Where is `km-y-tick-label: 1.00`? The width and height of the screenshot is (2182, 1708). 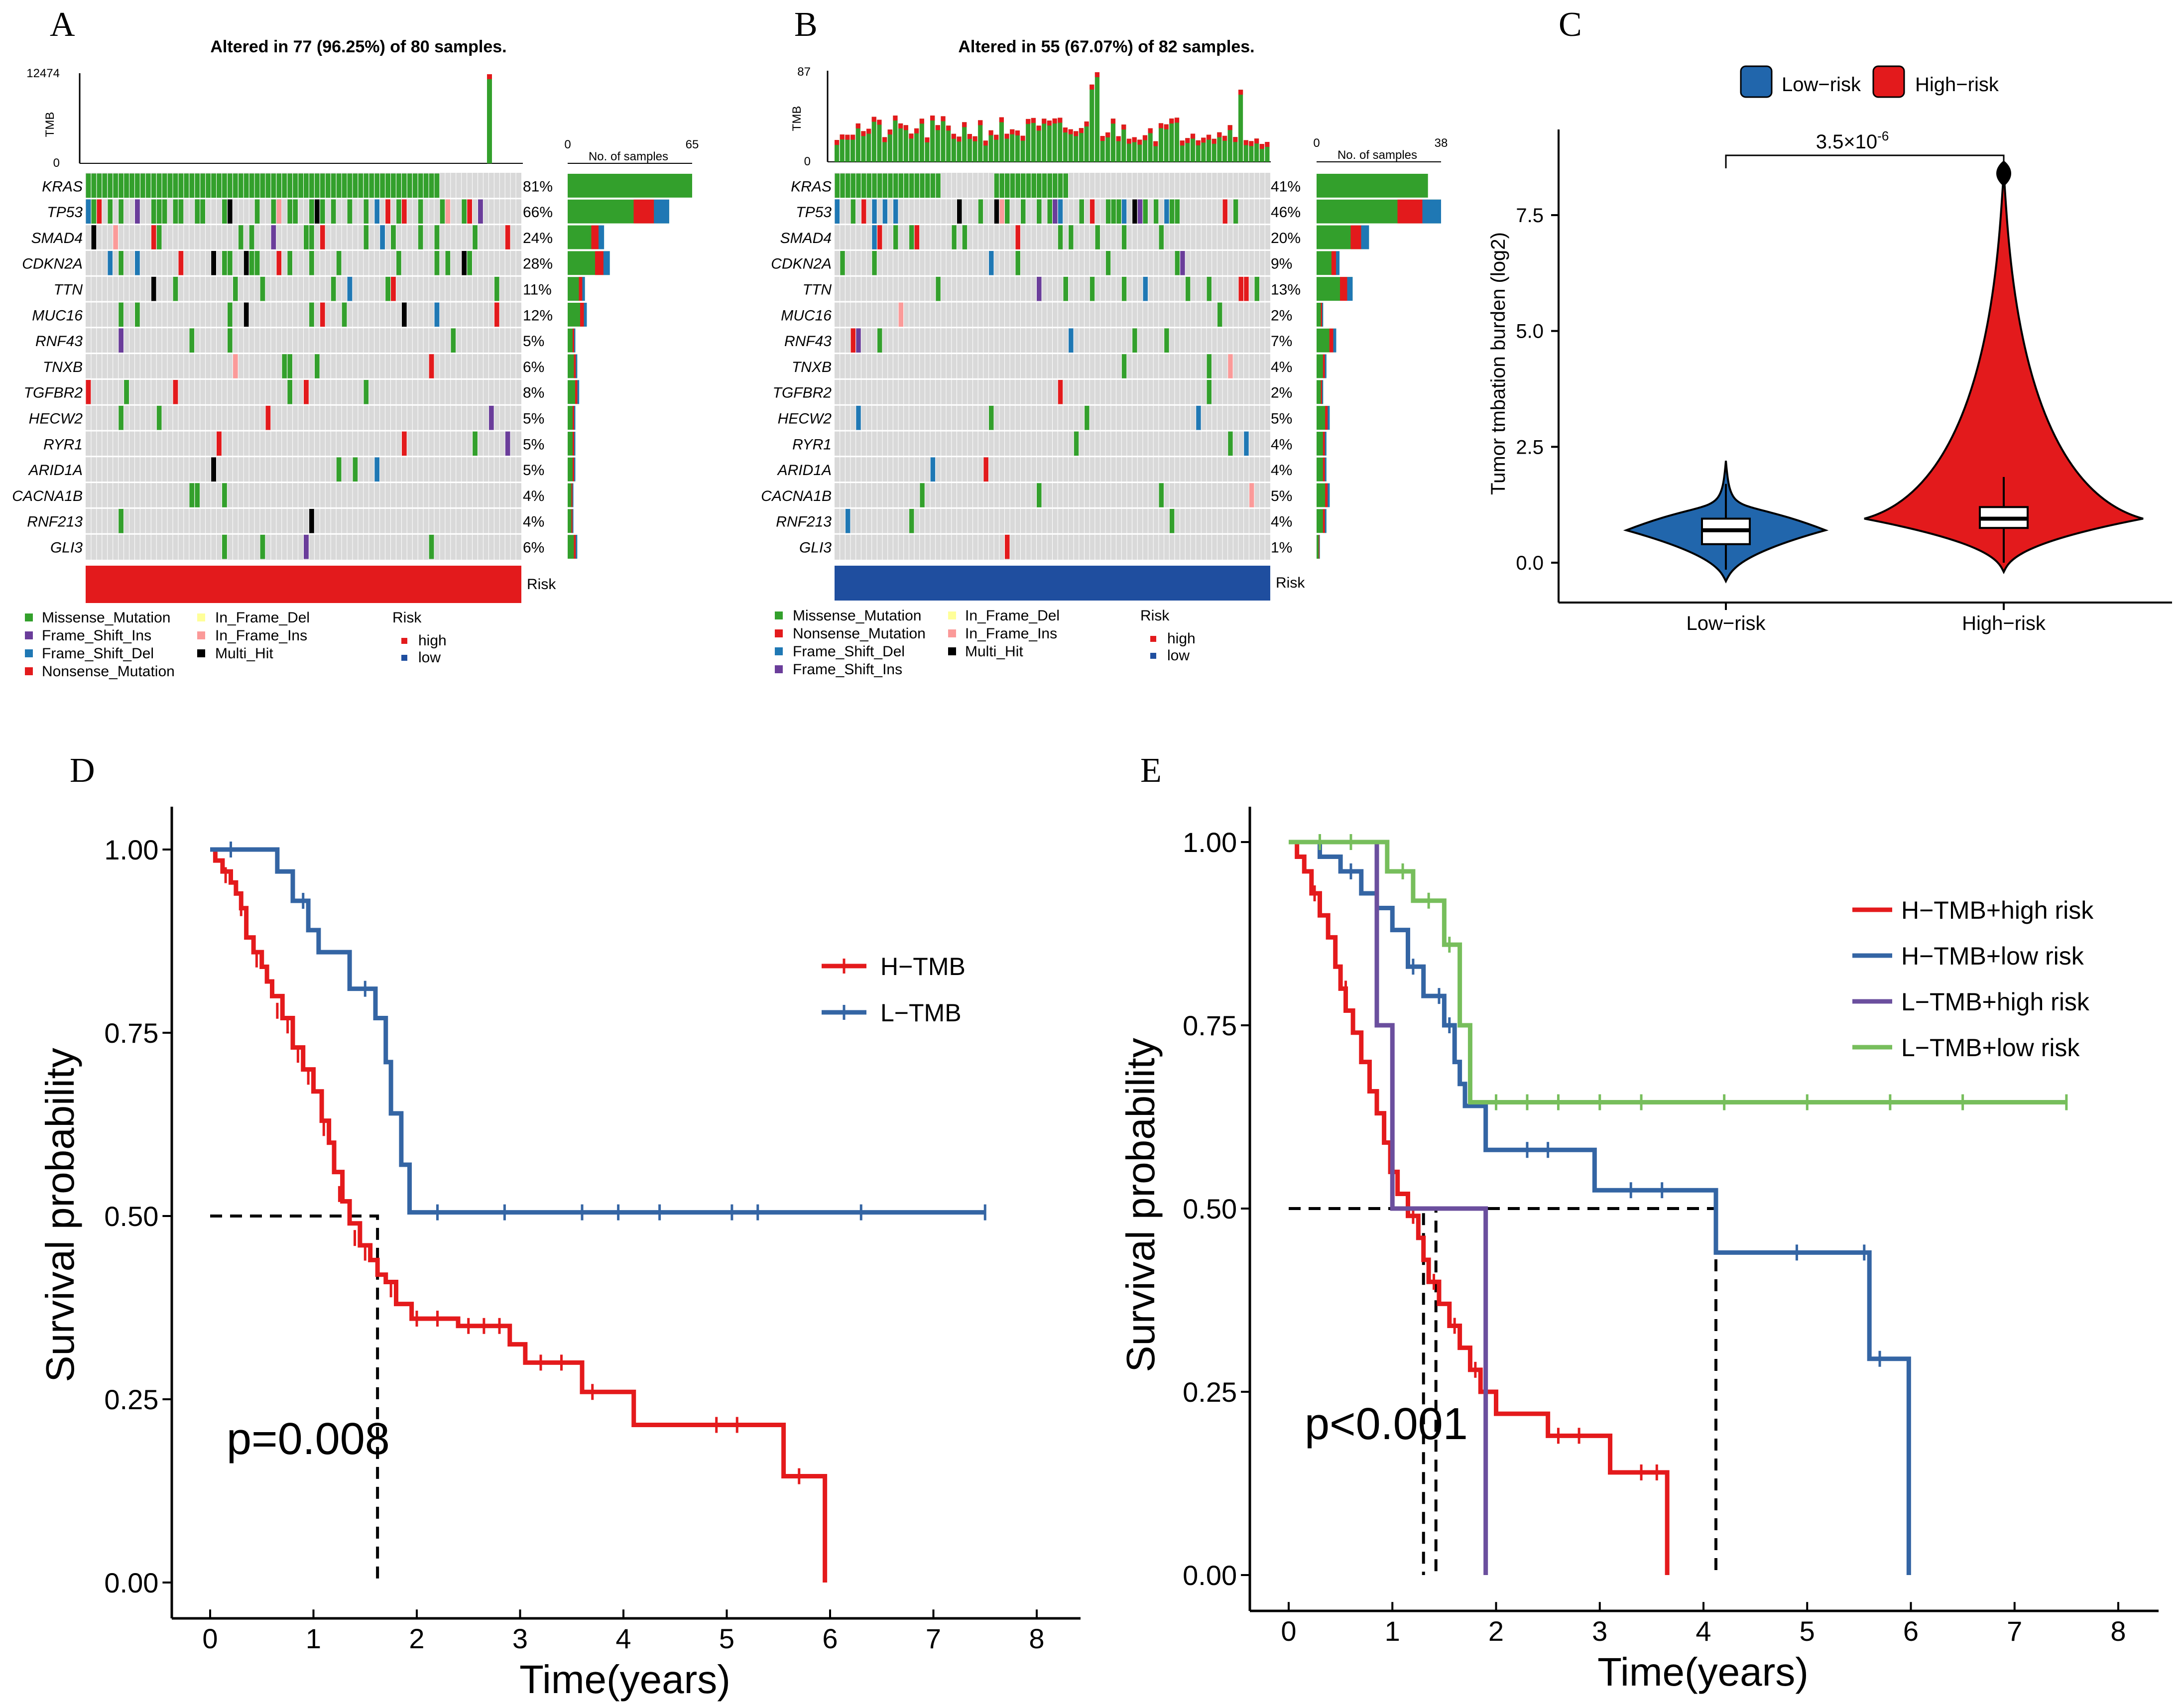
km-y-tick-label: 1.00 is located at coordinates (131, 849).